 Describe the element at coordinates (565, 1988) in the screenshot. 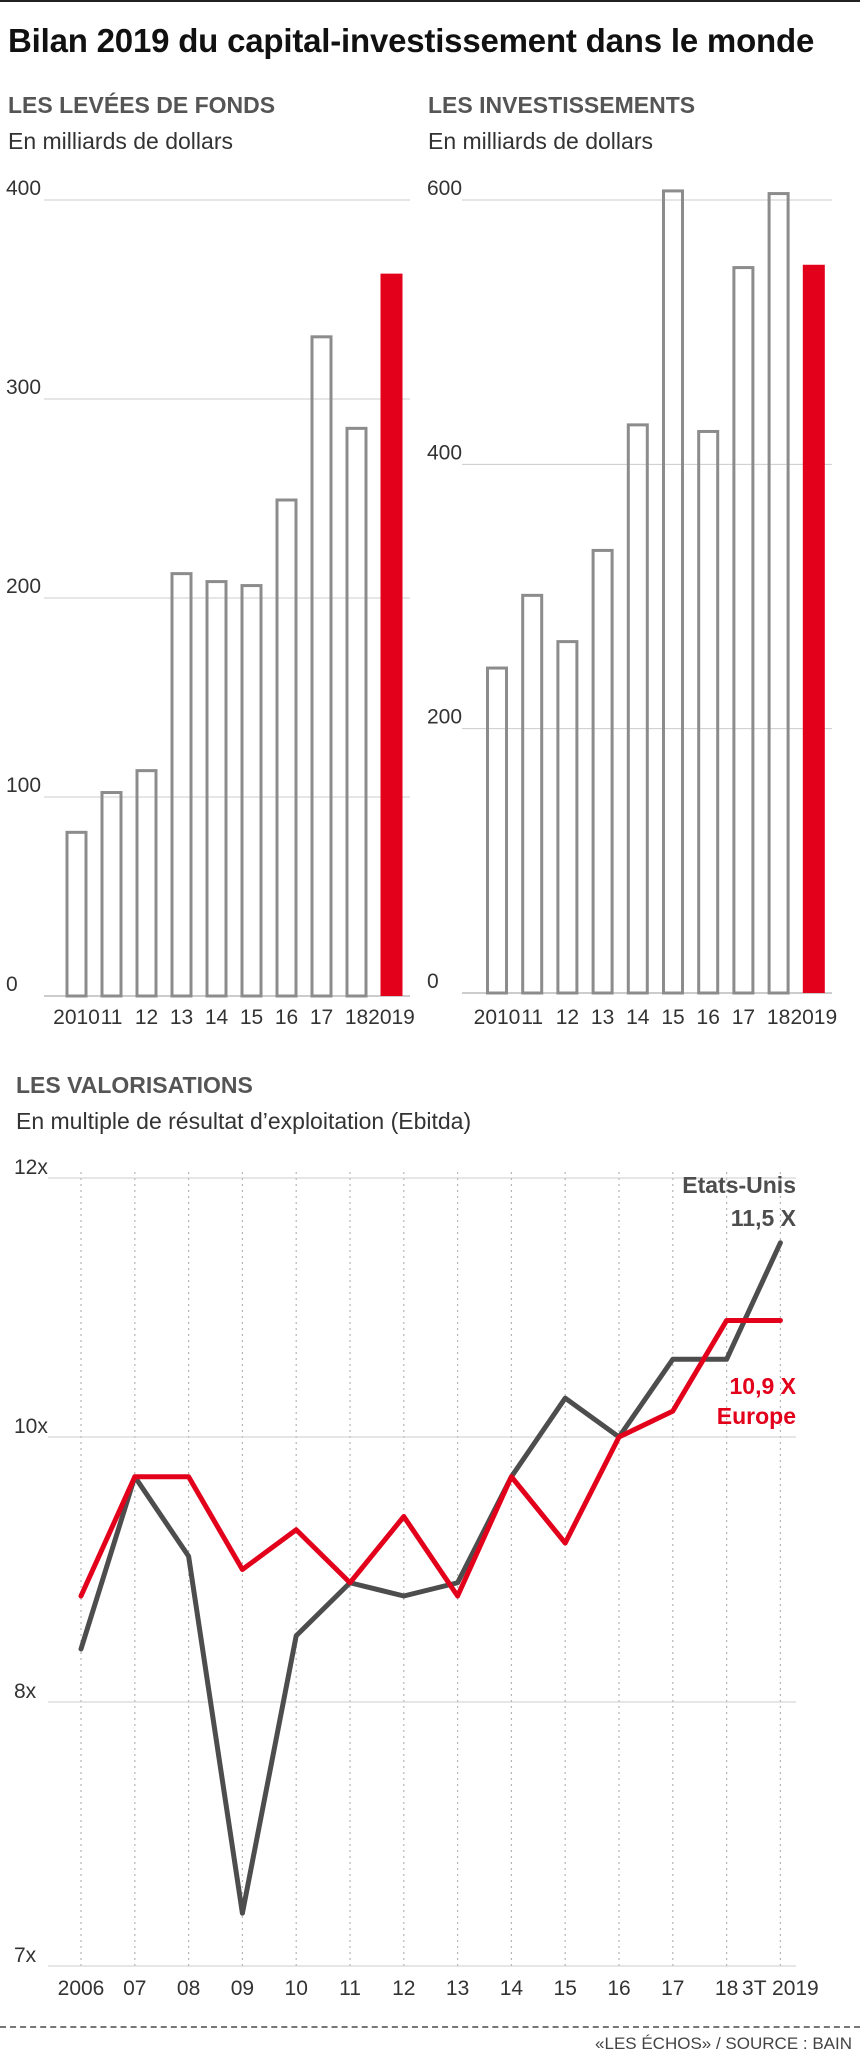

I see `valuations-xtick-label: 15` at that location.